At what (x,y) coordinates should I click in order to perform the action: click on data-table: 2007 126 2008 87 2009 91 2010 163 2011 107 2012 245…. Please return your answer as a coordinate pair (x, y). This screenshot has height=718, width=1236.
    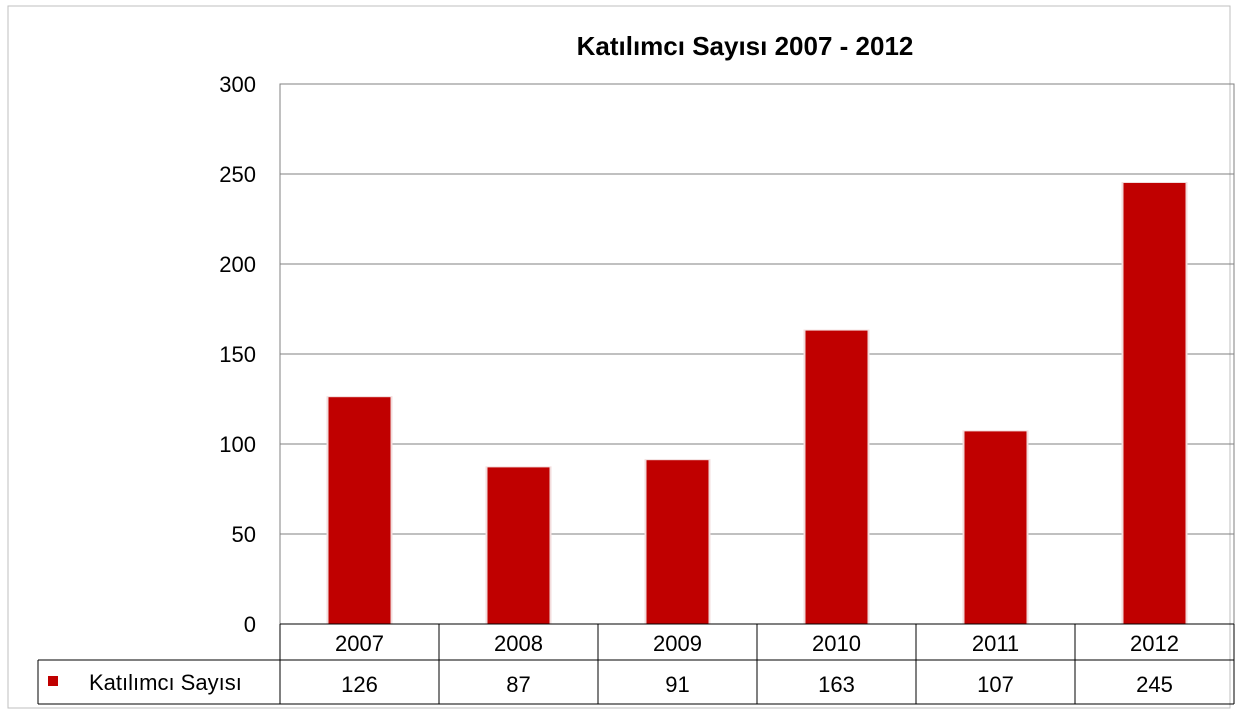
    Looking at the image, I should click on (636, 664).